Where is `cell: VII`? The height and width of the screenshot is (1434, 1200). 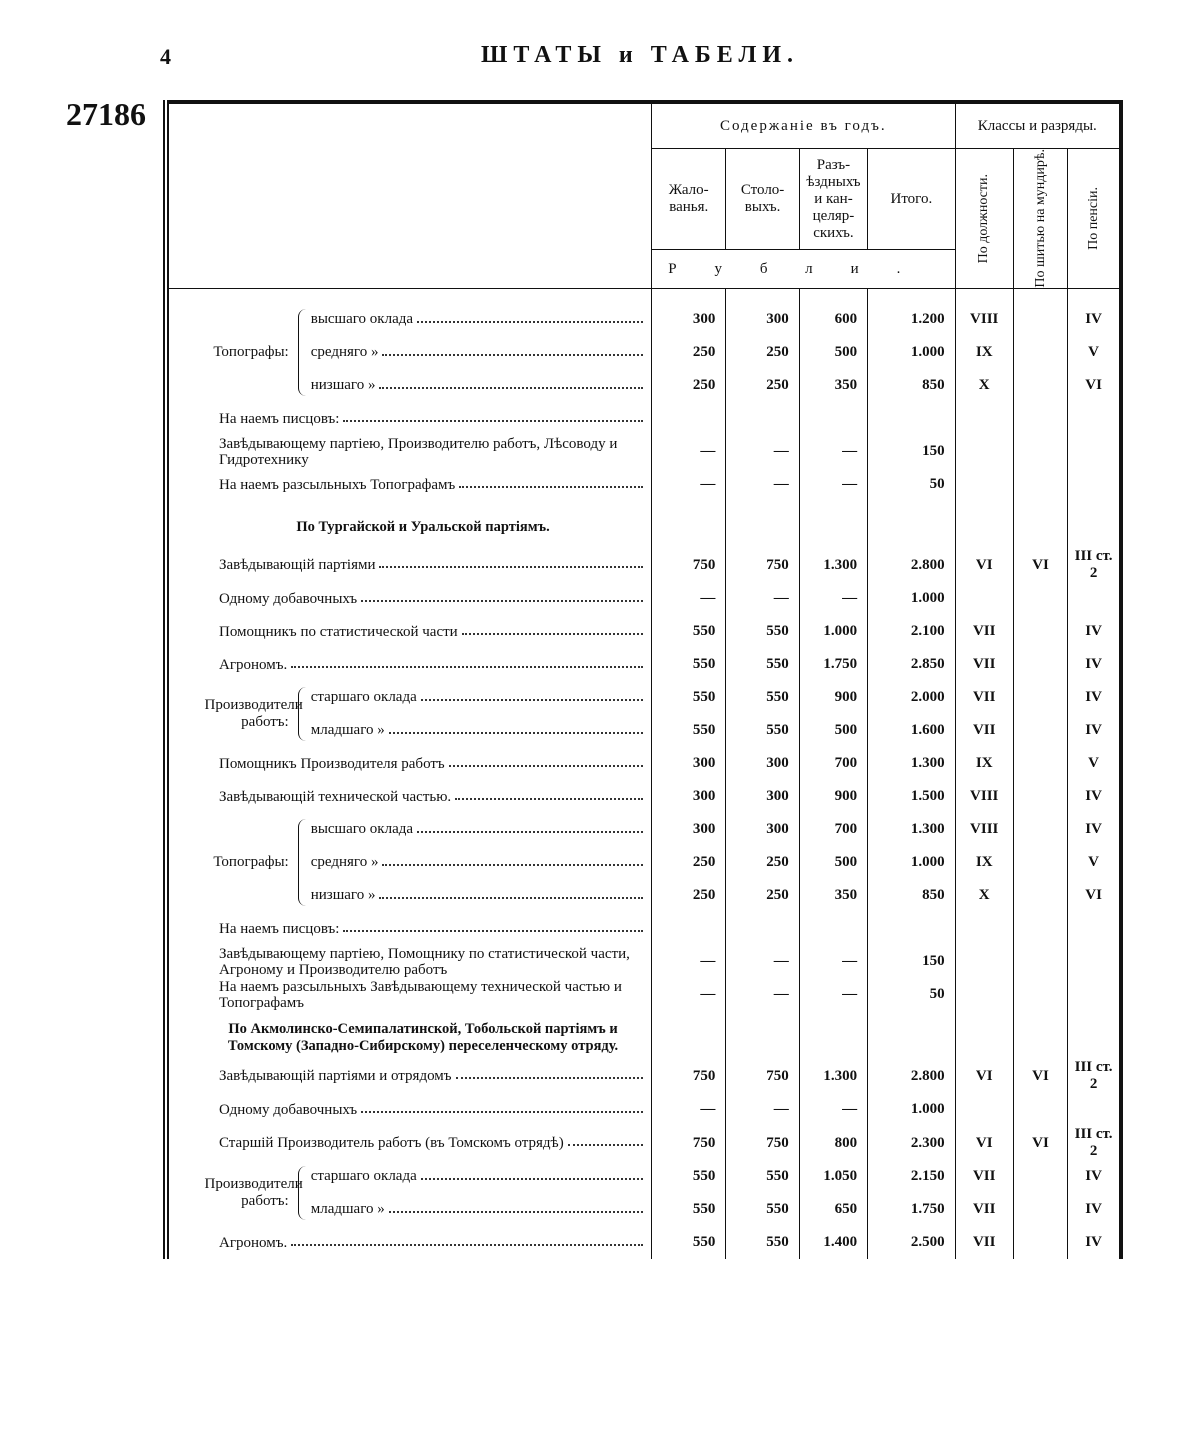 cell: VII is located at coordinates (984, 664).